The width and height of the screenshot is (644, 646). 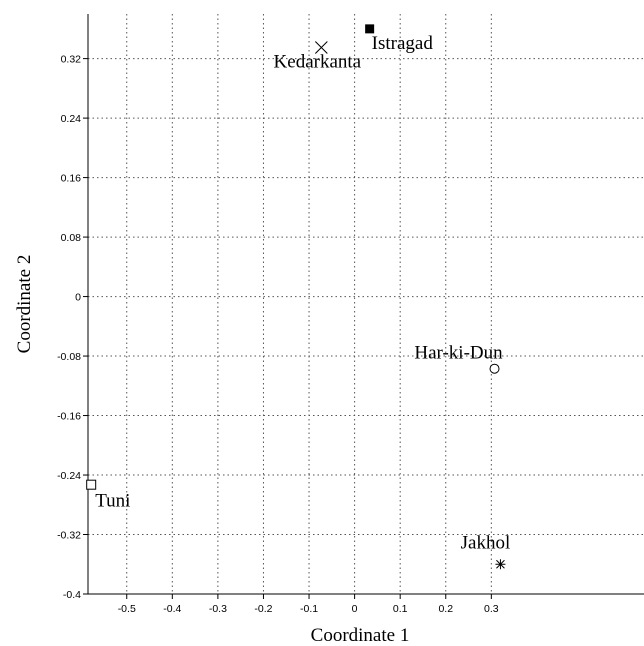 What do you see at coordinates (24, 304) in the screenshot?
I see `y-axis-title: Coordinate 2` at bounding box center [24, 304].